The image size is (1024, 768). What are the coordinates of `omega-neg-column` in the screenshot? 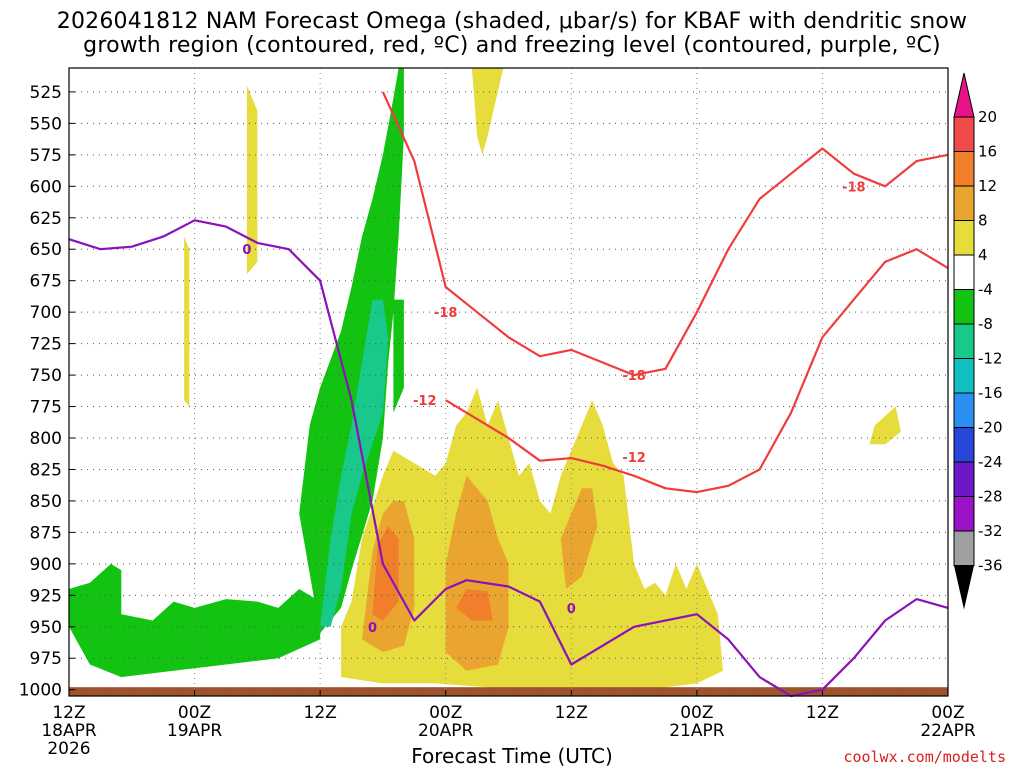 It's located at (351, 351).